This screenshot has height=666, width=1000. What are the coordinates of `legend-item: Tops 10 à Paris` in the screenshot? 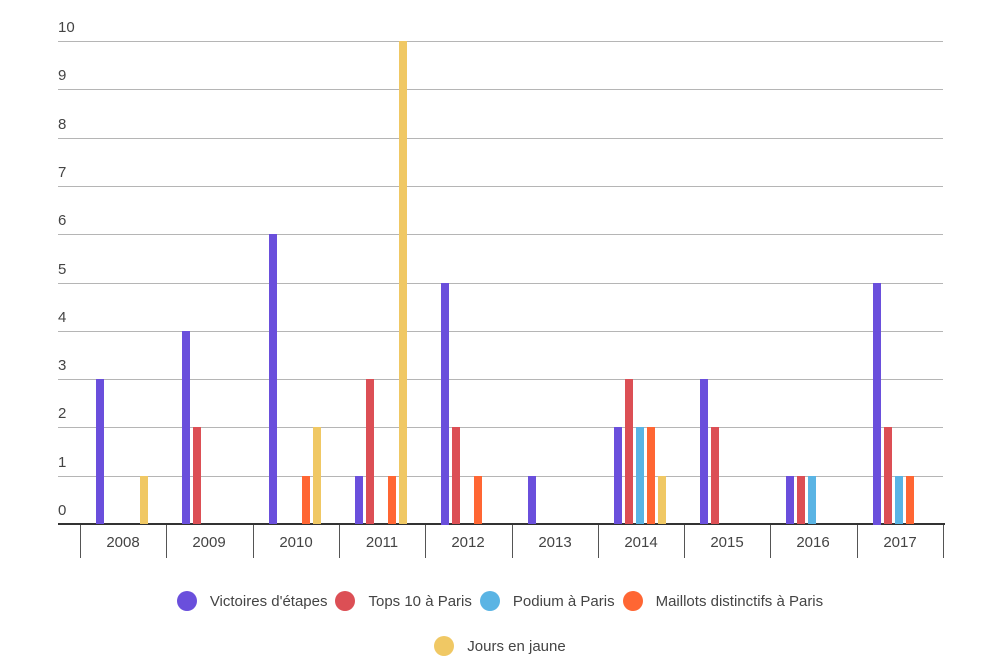 It's located at (403, 601).